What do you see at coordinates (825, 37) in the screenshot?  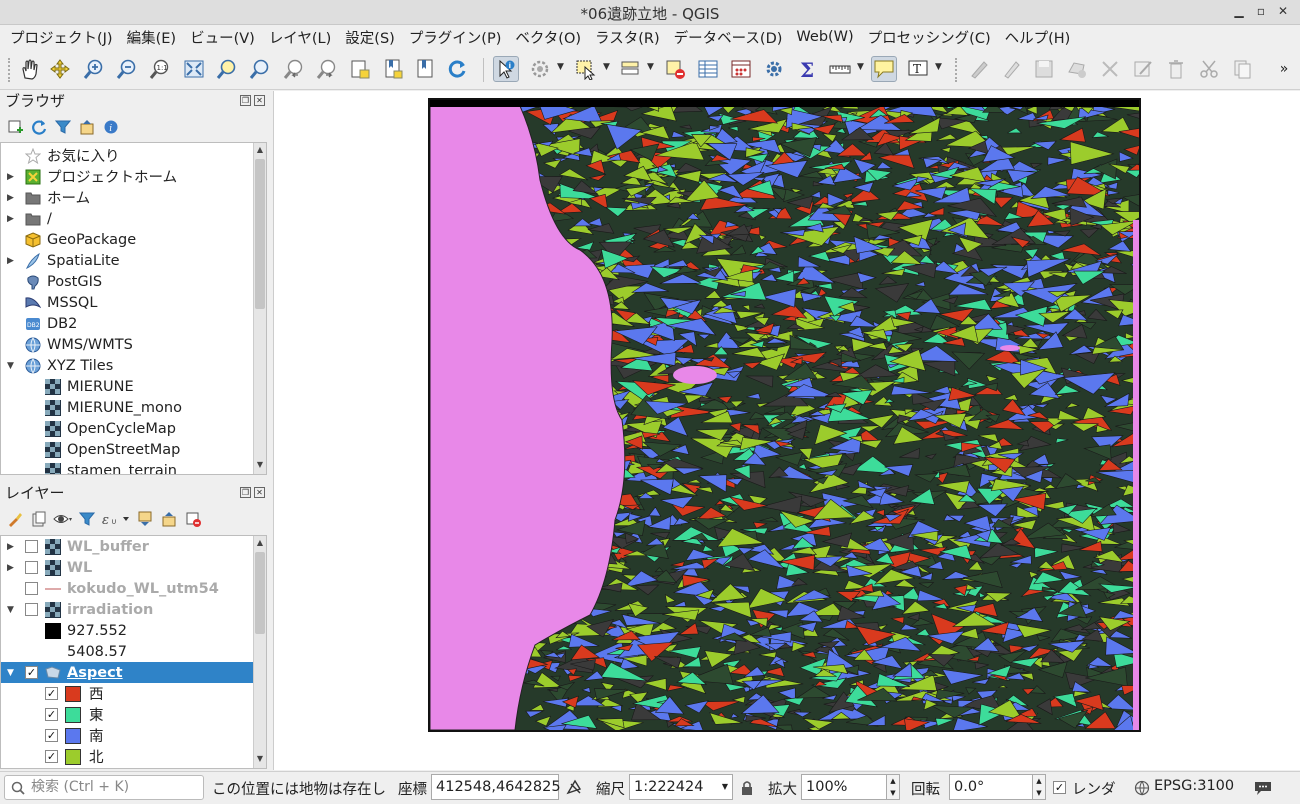 I see `menu-web: Web(W)` at bounding box center [825, 37].